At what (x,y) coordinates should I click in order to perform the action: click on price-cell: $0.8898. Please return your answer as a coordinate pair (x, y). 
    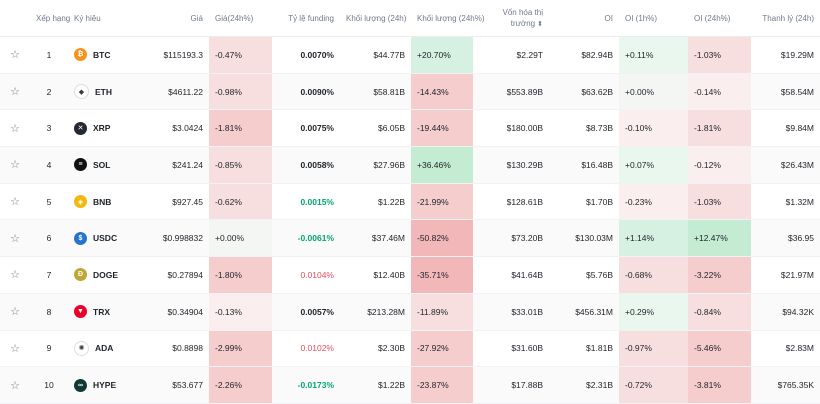
    Looking at the image, I should click on (176, 349).